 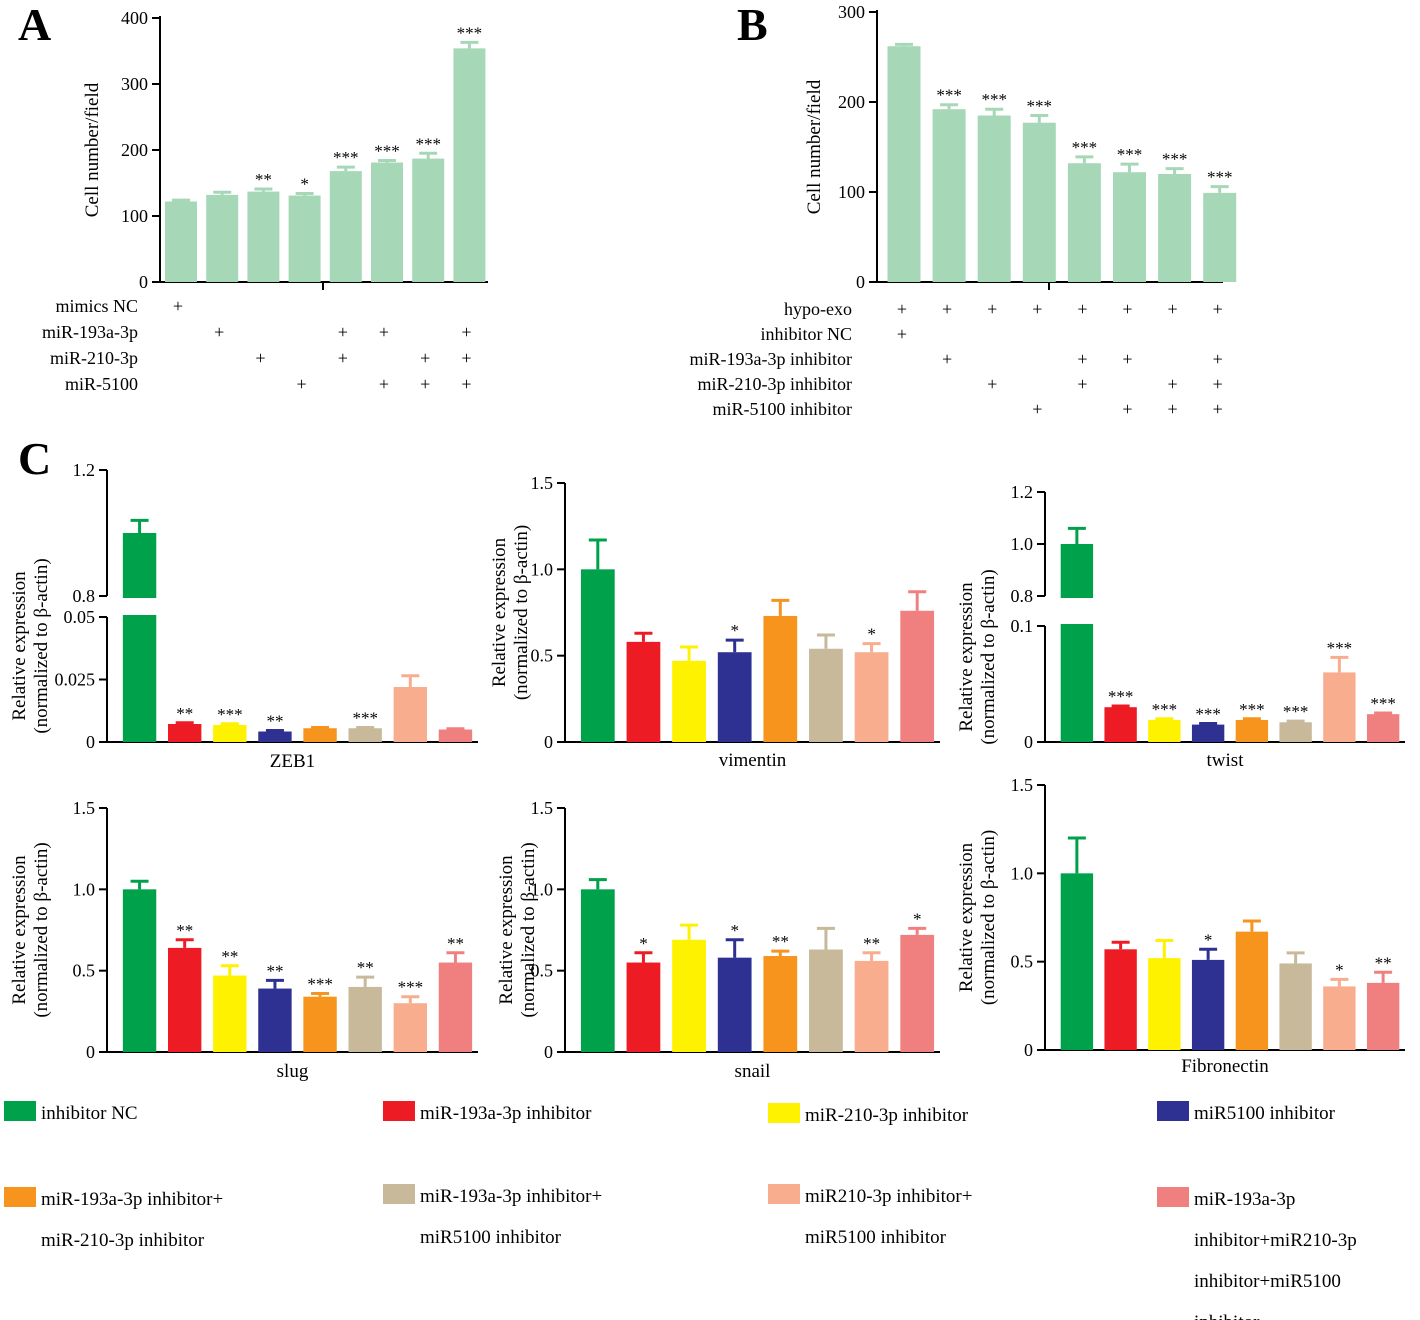 I want to click on condition-label: miR-193a-3p inhibitor, so click(x=771, y=359).